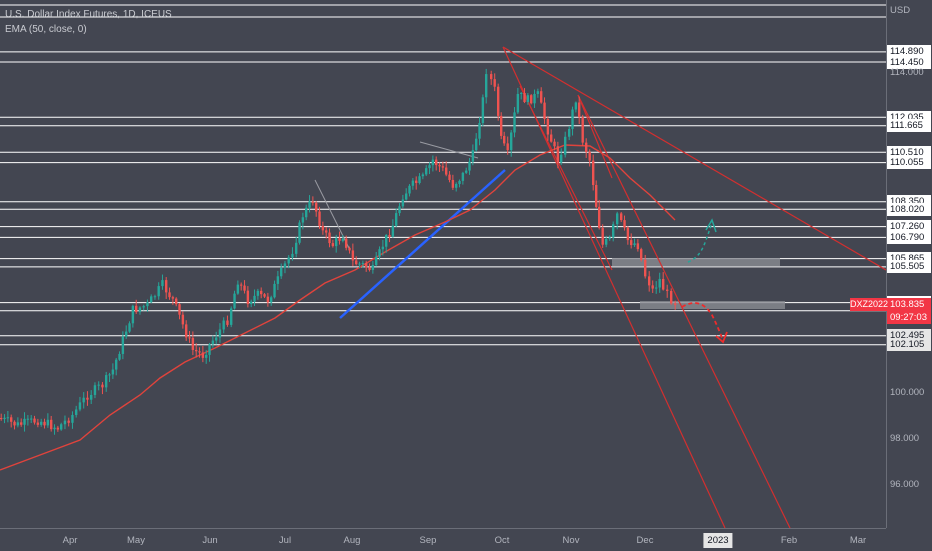  Describe the element at coordinates (46, 29) in the screenshot. I see `ema-indicator-label: EMA (50, close, 0)` at that location.